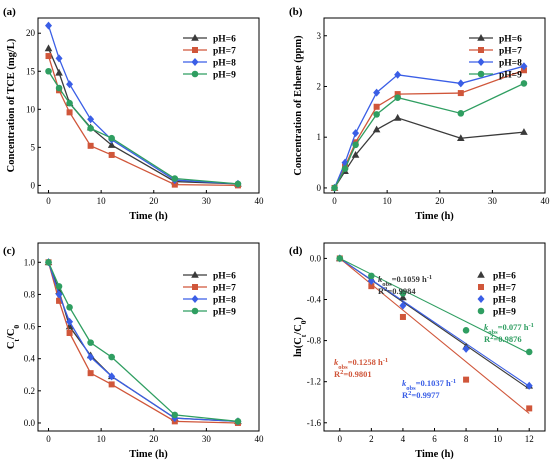  I want to click on y-tick-label: 5, so click(33, 147).